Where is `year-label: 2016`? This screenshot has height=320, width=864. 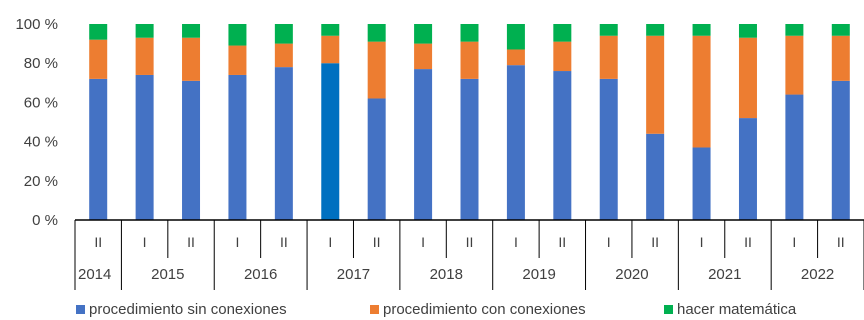 year-label: 2016 is located at coordinates (260, 274).